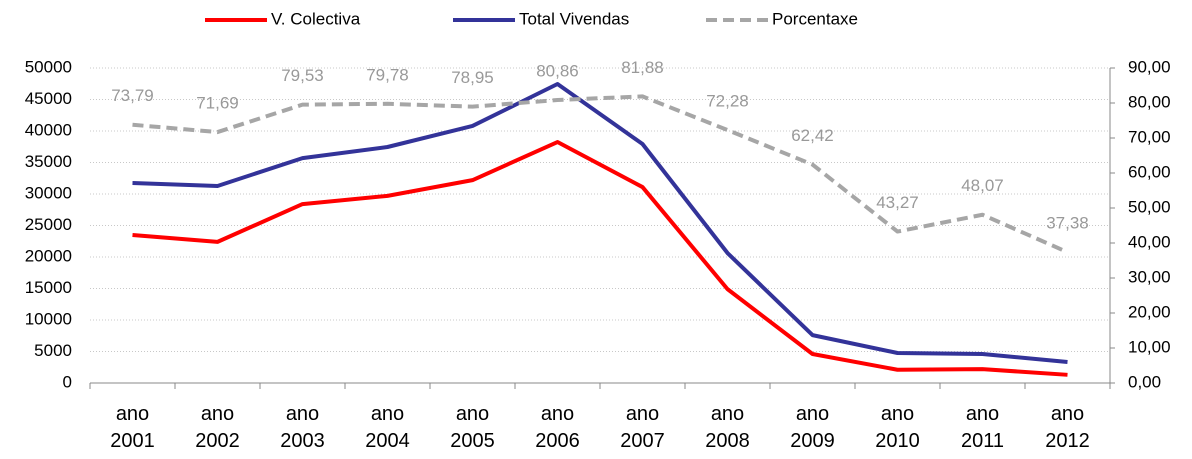 The width and height of the screenshot is (1192, 459). Describe the element at coordinates (48, 318) in the screenshot. I see `y-tick-label: 10000` at that location.